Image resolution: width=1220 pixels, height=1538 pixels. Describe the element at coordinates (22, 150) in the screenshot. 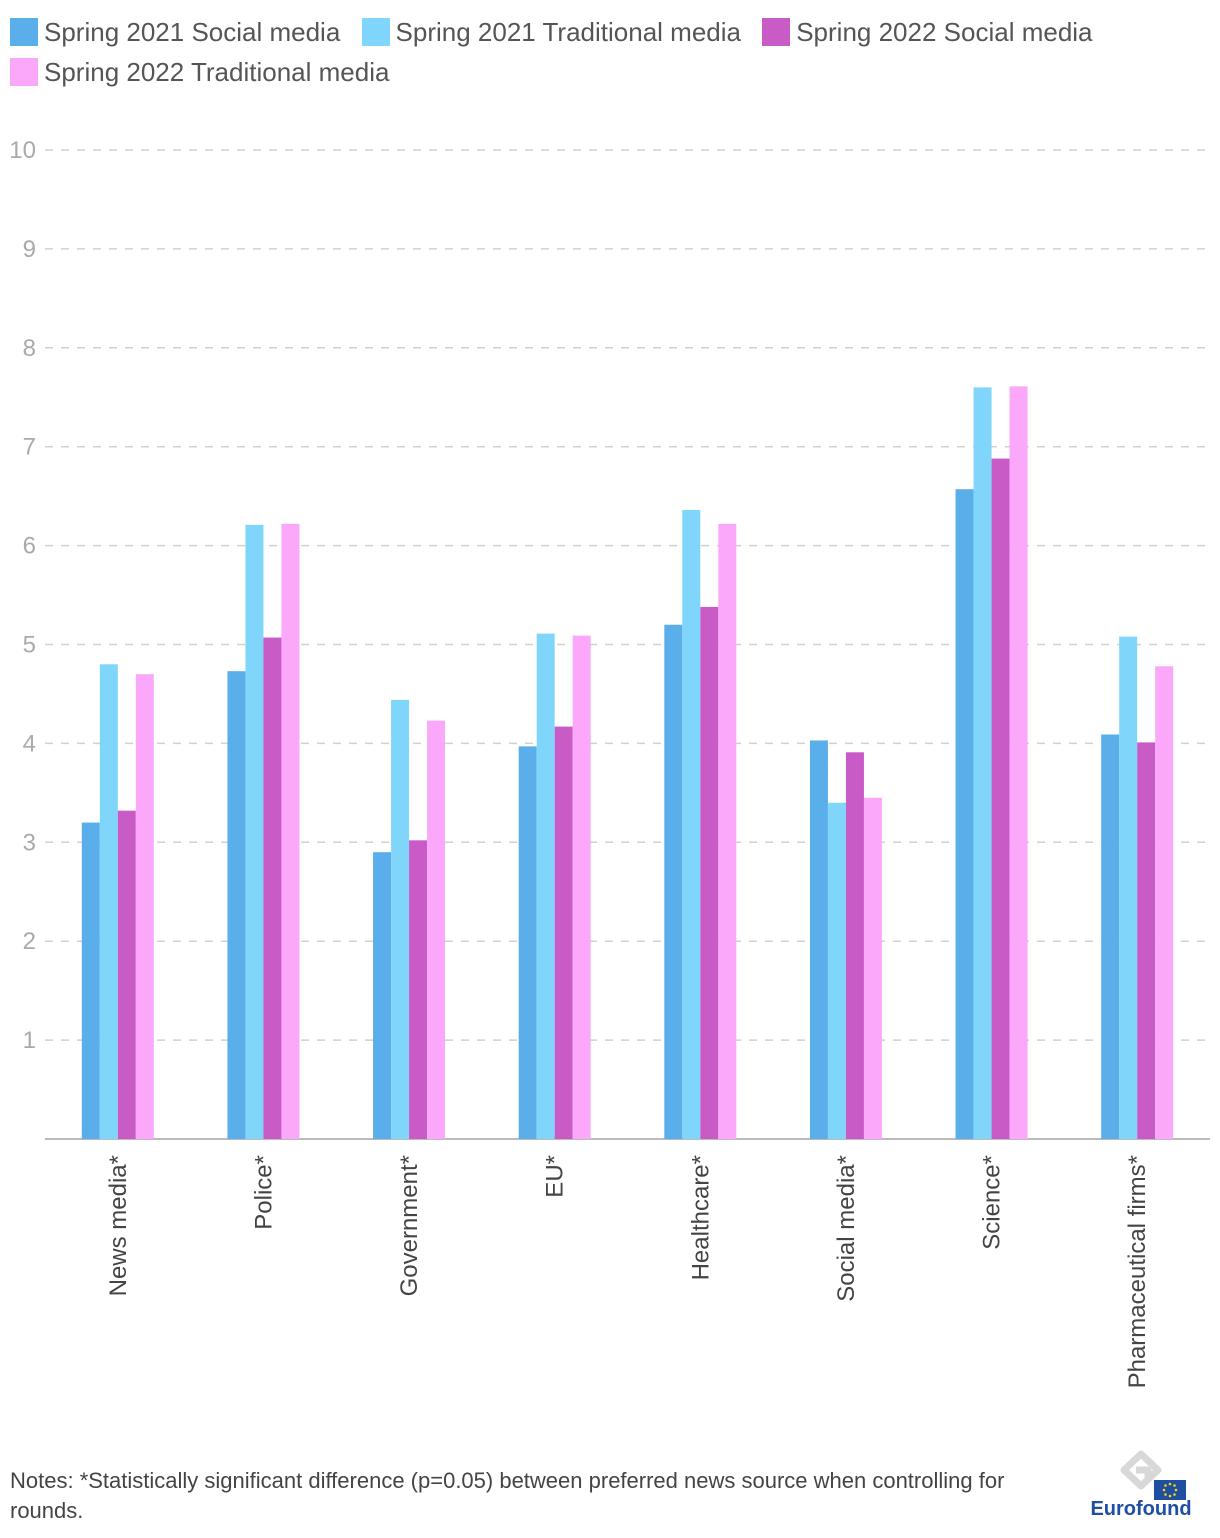

I see `y-tick-label: 10` at that location.